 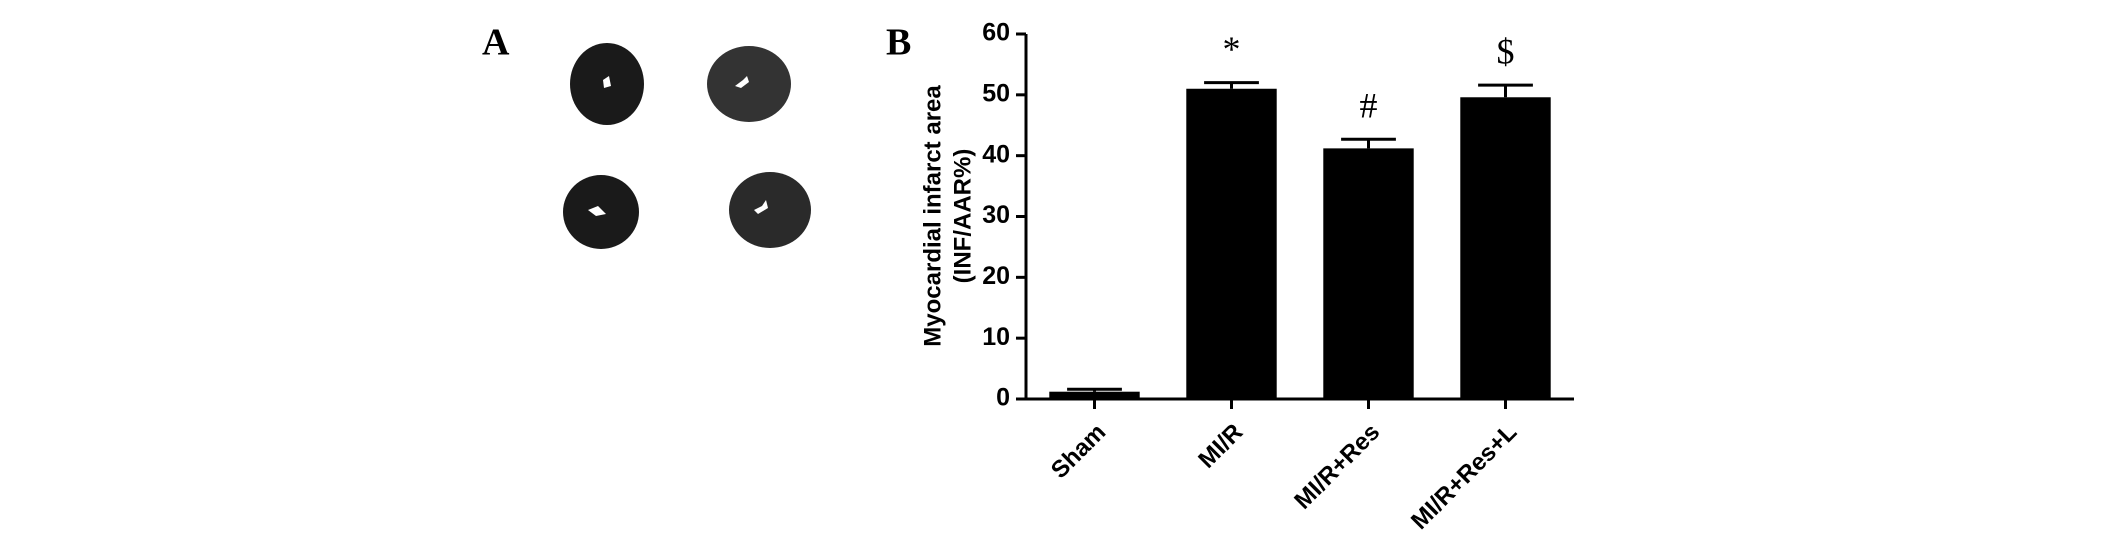 What do you see at coordinates (962, 216) in the screenshot?
I see `y-axis-label-line: (INF/AAR%)` at bounding box center [962, 216].